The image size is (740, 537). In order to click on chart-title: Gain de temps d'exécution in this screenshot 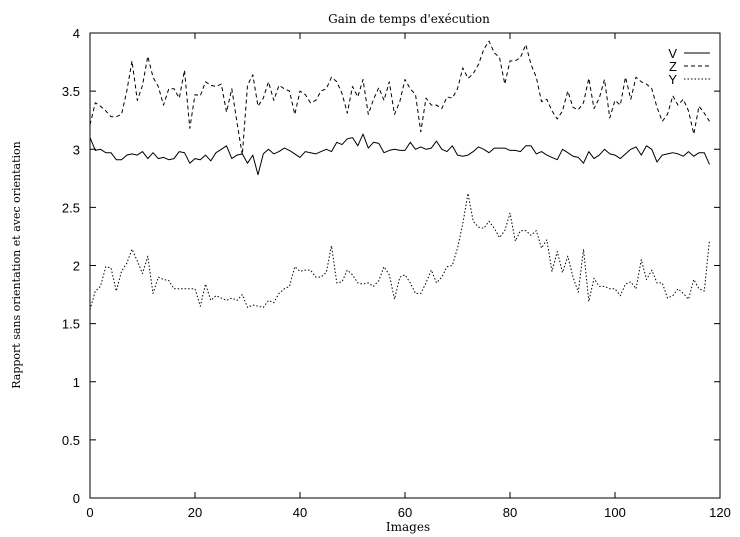, I will do `click(409, 19)`.